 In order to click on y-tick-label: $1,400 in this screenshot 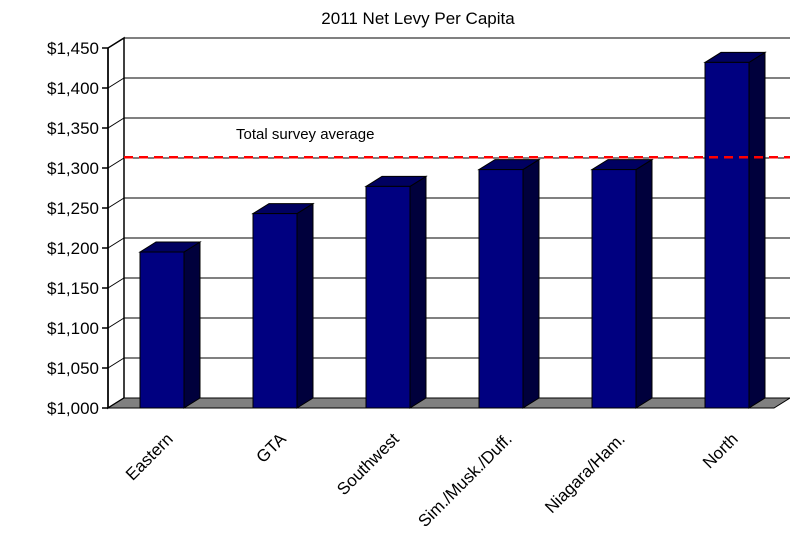, I will do `click(73, 88)`.